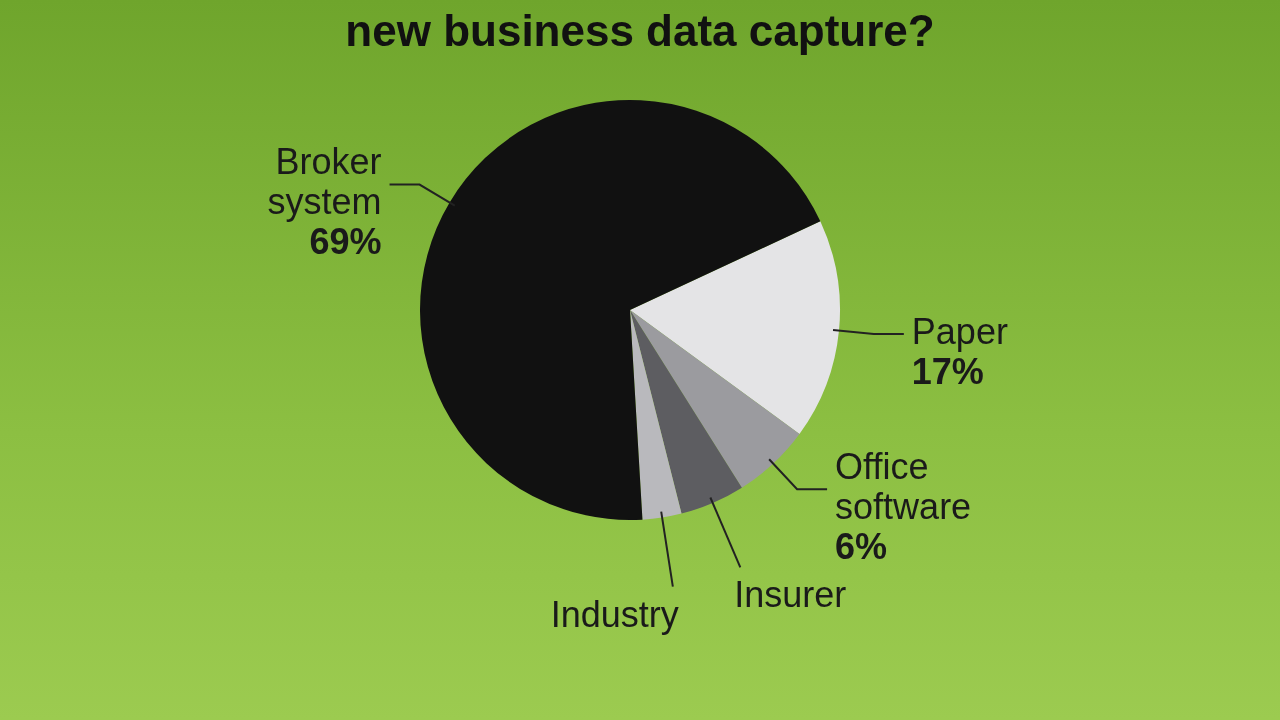  What do you see at coordinates (640, 31) in the screenshot?
I see `chart-title: new business data capture?` at bounding box center [640, 31].